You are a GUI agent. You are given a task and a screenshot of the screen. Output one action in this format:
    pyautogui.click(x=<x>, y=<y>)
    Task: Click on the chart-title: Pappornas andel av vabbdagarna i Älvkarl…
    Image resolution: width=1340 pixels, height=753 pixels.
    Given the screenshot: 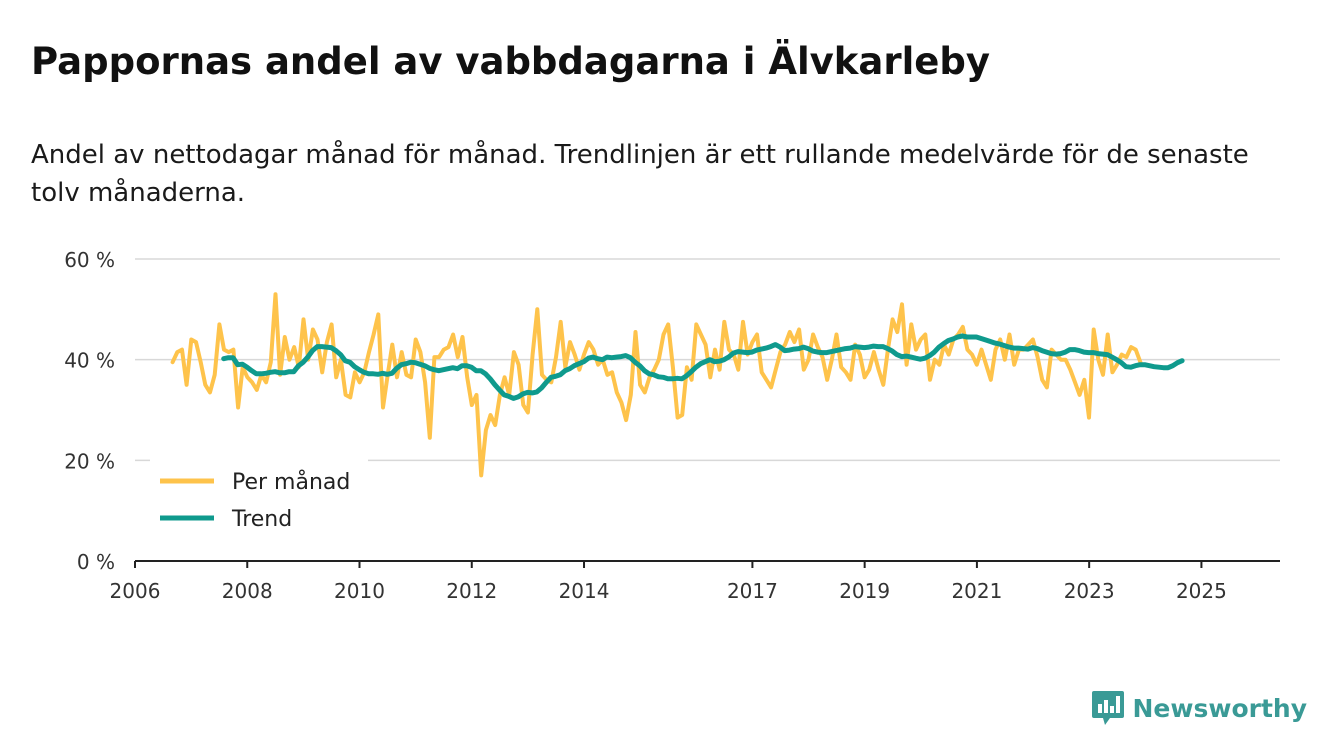 What is the action you would take?
    pyautogui.click(x=510, y=61)
    